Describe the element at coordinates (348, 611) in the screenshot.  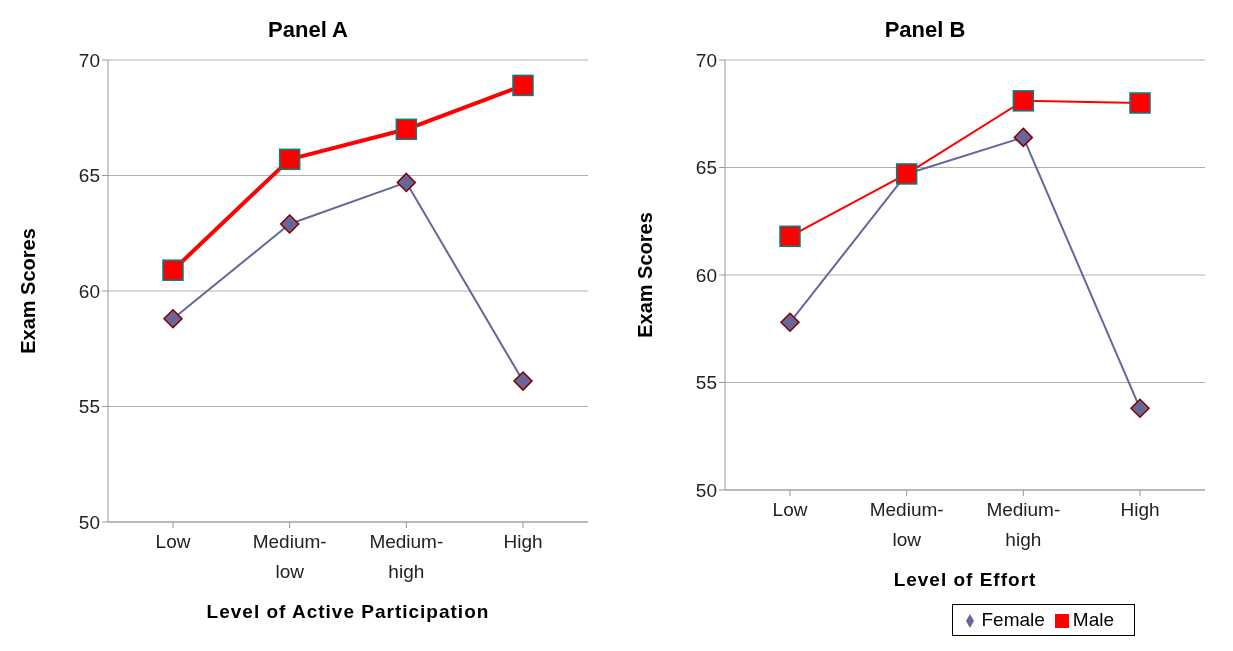
I see `x-axis-title: Level of Active Participation` at that location.